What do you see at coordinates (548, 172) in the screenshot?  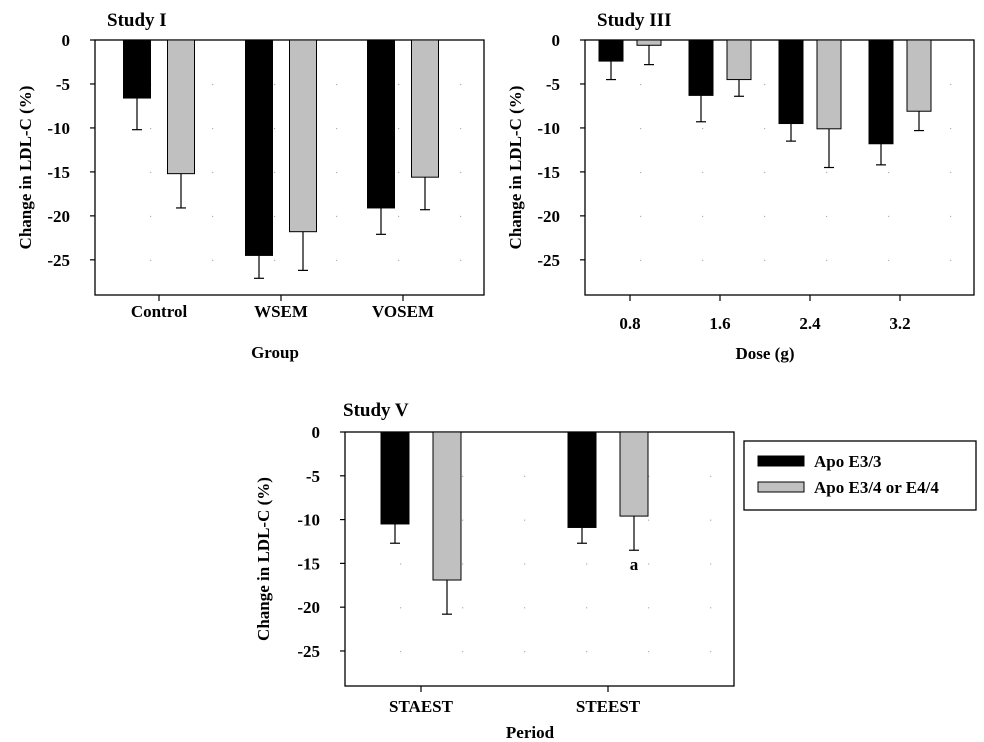 I see `y-tick-label: -15` at bounding box center [548, 172].